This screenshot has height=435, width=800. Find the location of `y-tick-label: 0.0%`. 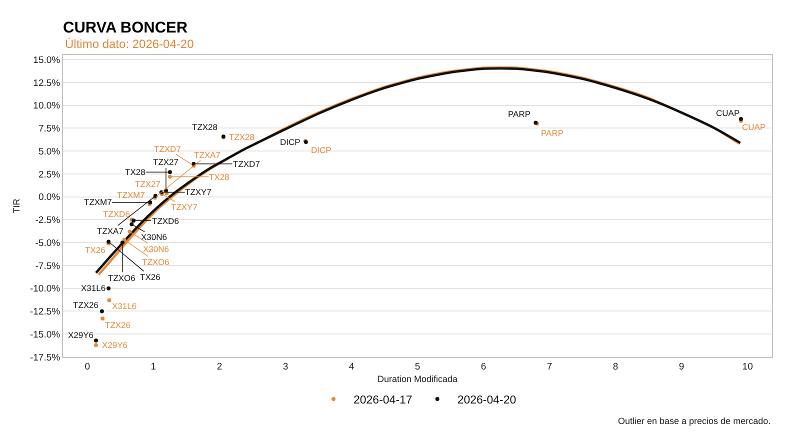

y-tick-label: 0.0% is located at coordinates (49, 198).